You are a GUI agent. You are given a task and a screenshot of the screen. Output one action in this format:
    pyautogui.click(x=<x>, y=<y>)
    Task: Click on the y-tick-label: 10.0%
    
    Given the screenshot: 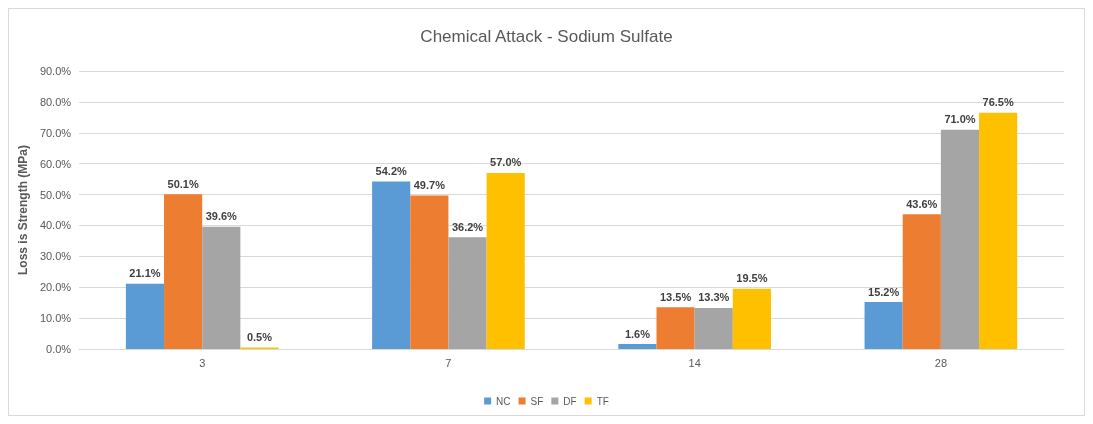 What is the action you would take?
    pyautogui.click(x=55, y=318)
    